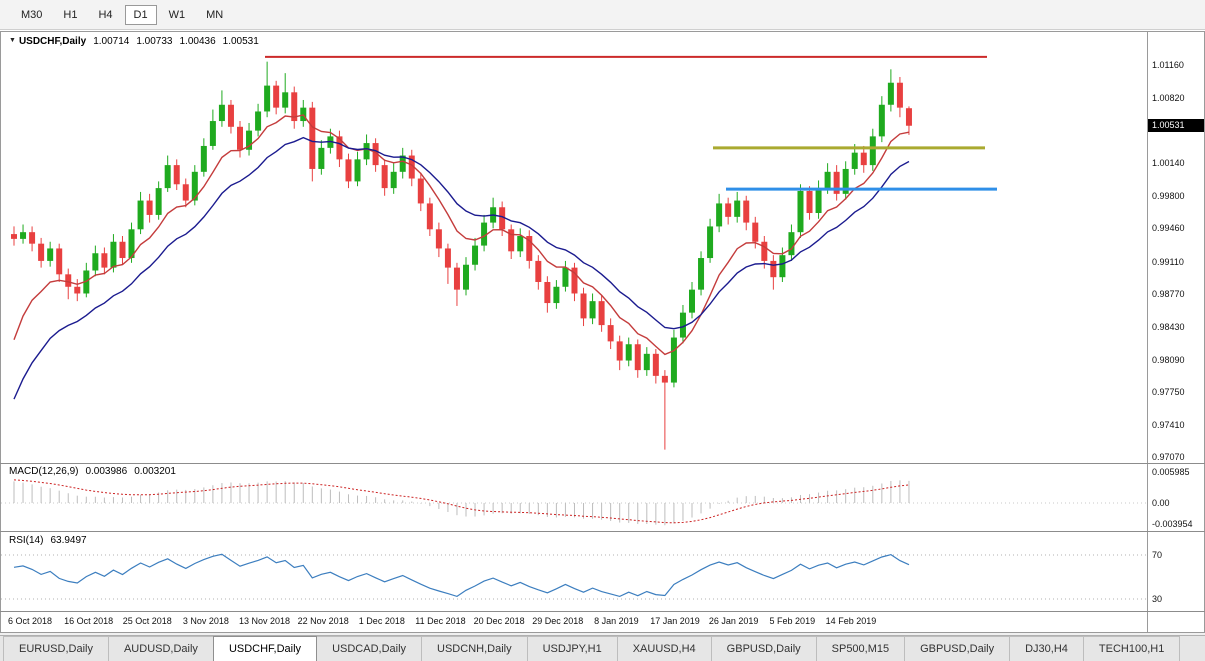  I want to click on chart-tab-gbpusd-daily-7: GBPUSD,Daily, so click(763, 648).